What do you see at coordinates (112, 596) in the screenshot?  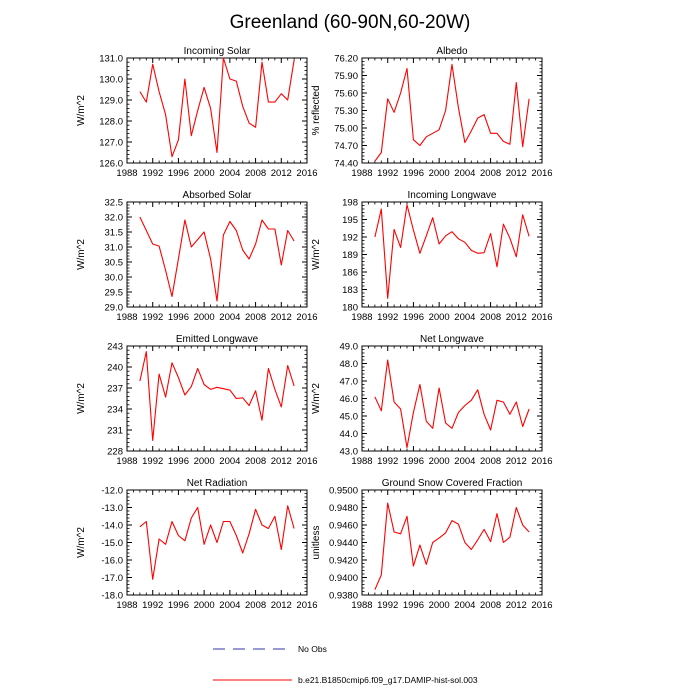 I see `y-tick-label: -18.0` at bounding box center [112, 596].